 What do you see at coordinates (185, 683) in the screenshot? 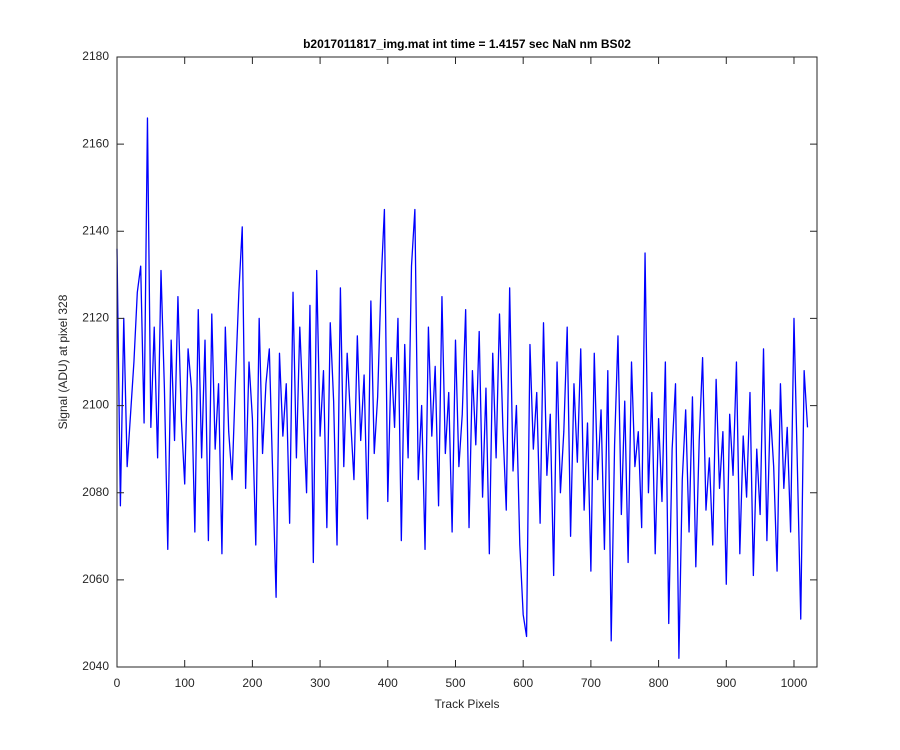
I see `x-tick-label: 100` at bounding box center [185, 683].